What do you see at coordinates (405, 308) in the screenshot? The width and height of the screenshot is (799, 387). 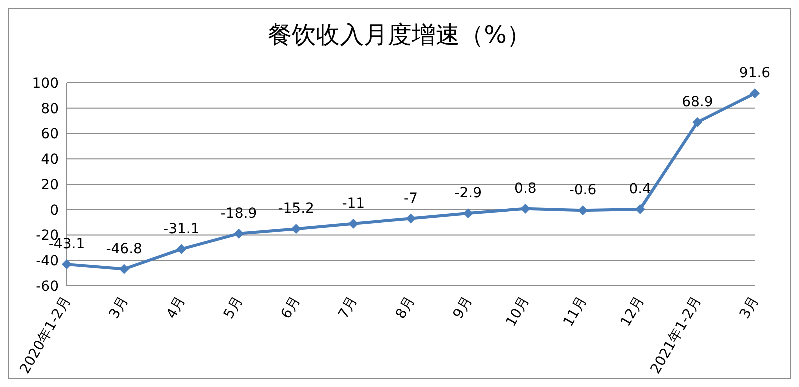 I see `x-tick-label: 8月` at bounding box center [405, 308].